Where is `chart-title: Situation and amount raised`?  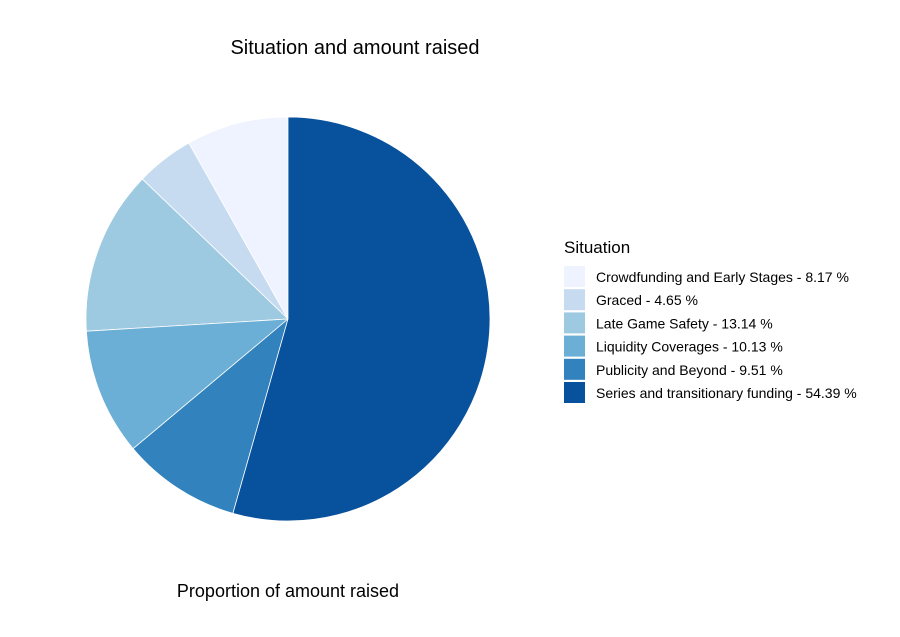 chart-title: Situation and amount raised is located at coordinates (354, 48).